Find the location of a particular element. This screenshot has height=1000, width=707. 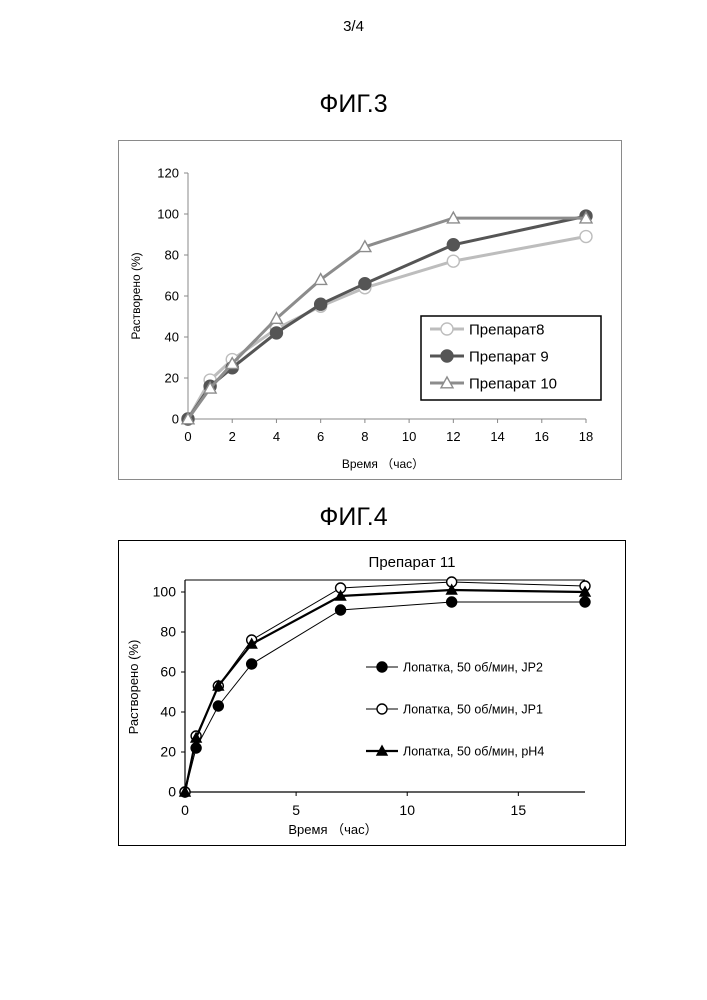

page-number: 3/4 is located at coordinates (353, 26).